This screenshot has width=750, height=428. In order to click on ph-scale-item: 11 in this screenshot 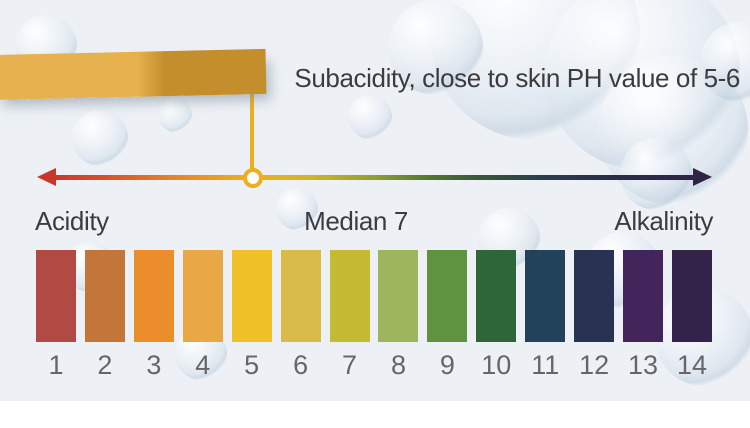, I will do `click(545, 315)`.